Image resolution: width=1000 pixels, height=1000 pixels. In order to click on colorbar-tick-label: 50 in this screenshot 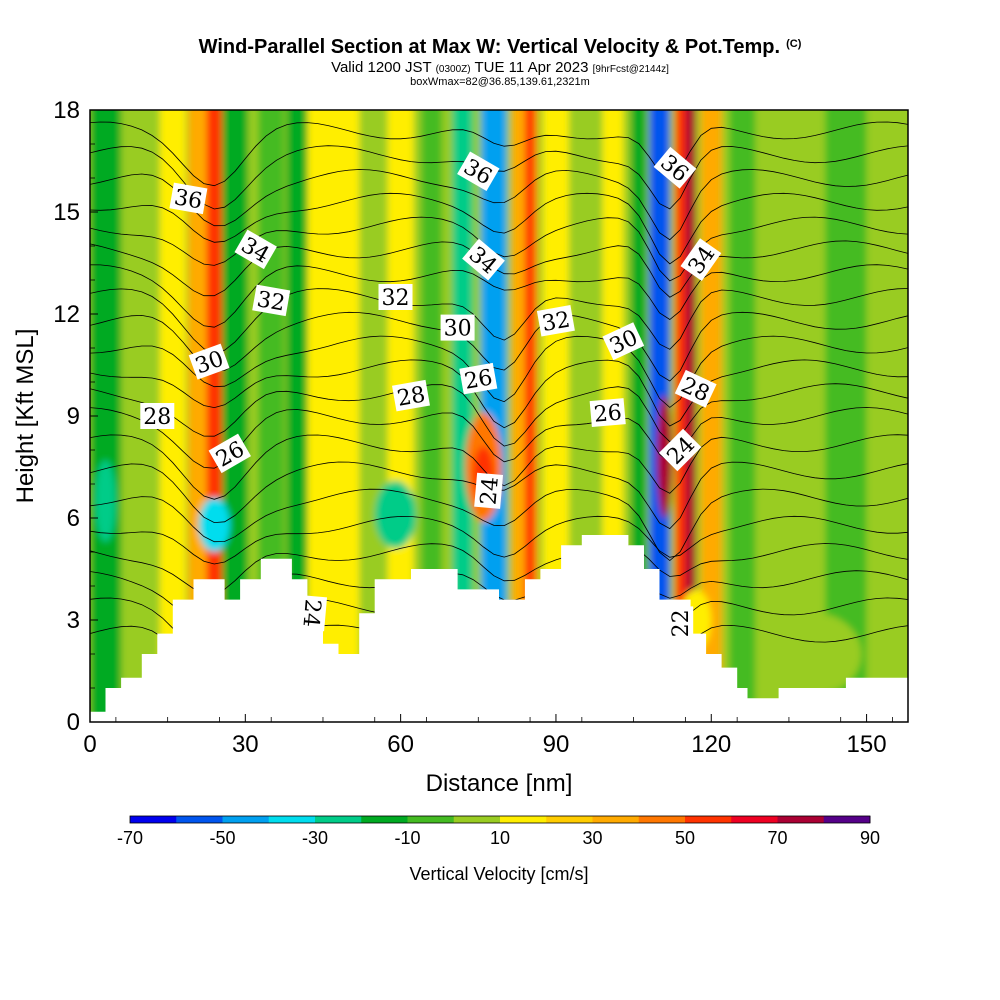, I will do `click(685, 838)`.